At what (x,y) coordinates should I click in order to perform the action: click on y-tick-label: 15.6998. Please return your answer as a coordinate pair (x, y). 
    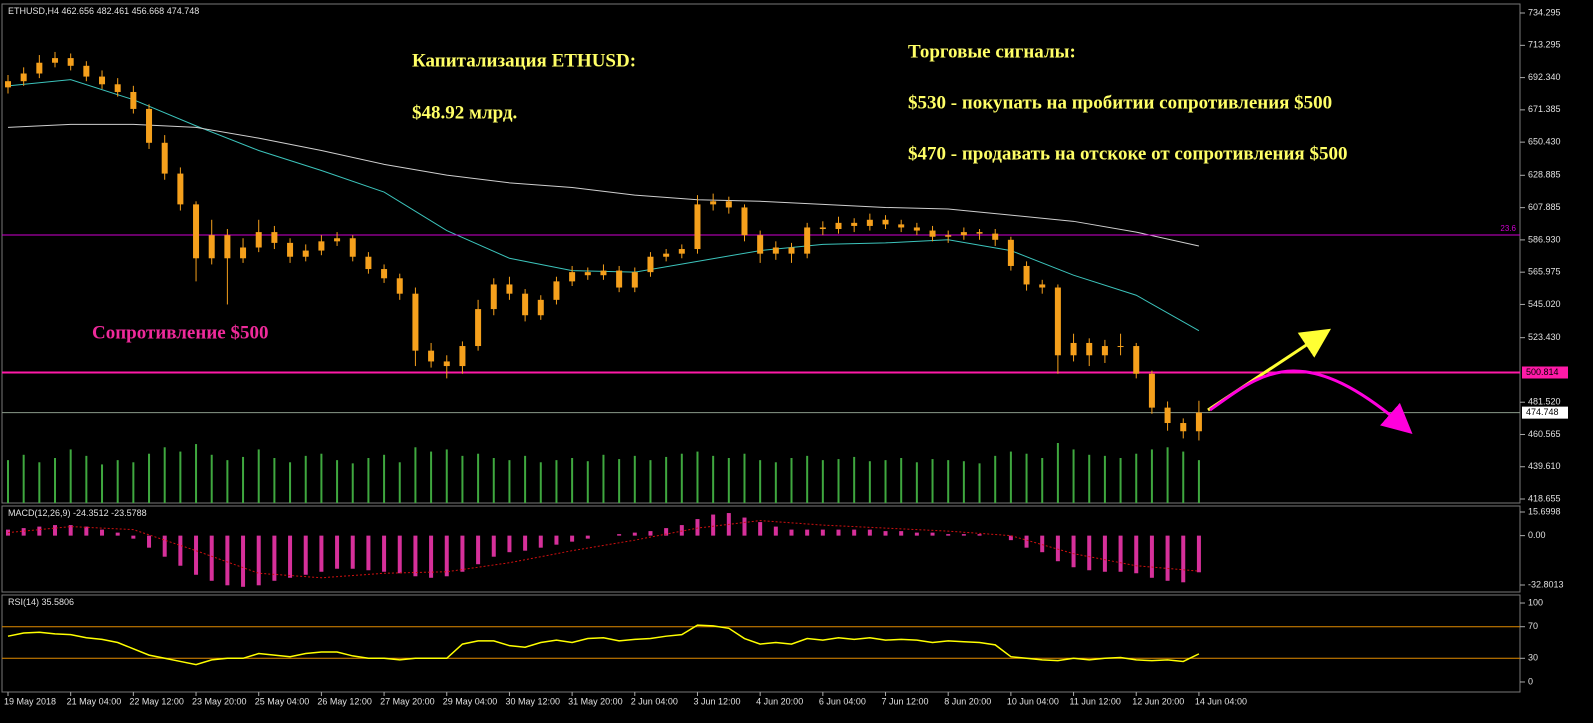
    Looking at the image, I should click on (1544, 511).